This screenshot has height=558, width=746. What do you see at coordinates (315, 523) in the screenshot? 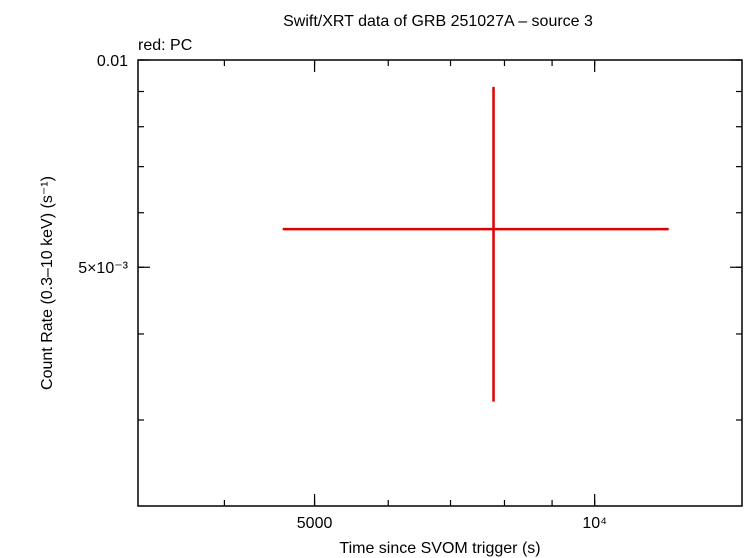
I see `x-tick-label: 5000` at bounding box center [315, 523].